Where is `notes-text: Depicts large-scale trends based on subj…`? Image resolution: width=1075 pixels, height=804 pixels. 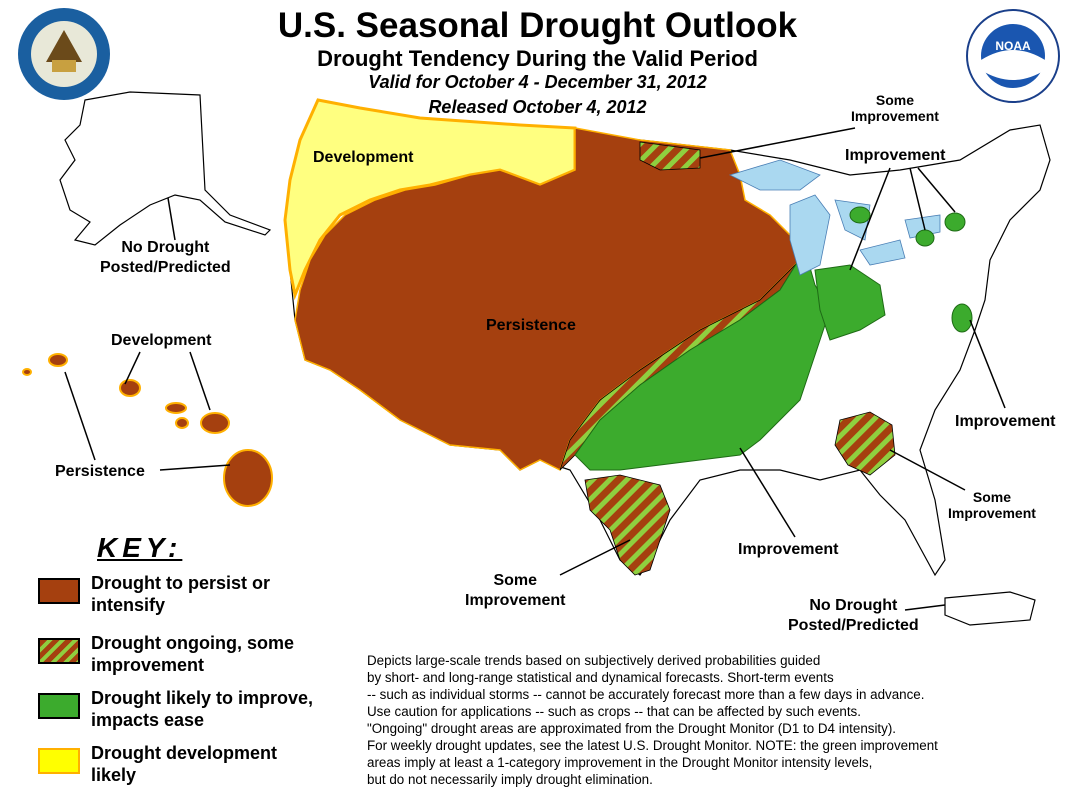
notes-text: Depicts large-scale trends based on subj… is located at coordinates (652, 720).